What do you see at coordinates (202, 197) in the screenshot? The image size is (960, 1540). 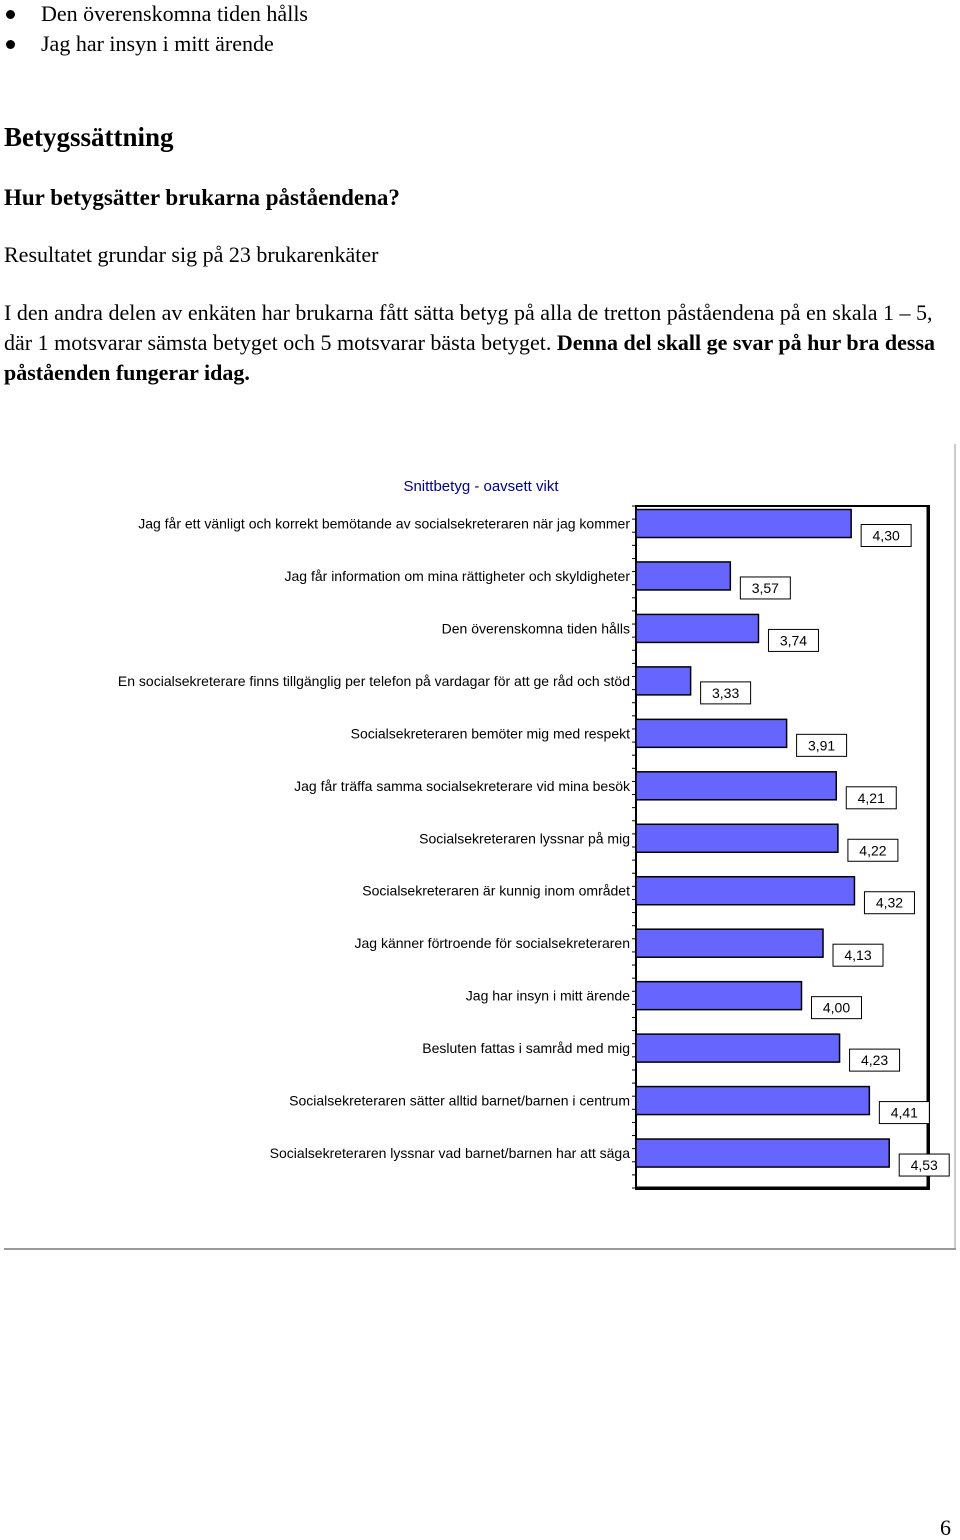 I see `section-subheading: Hur betygsätter brukarna påståendena?` at bounding box center [202, 197].